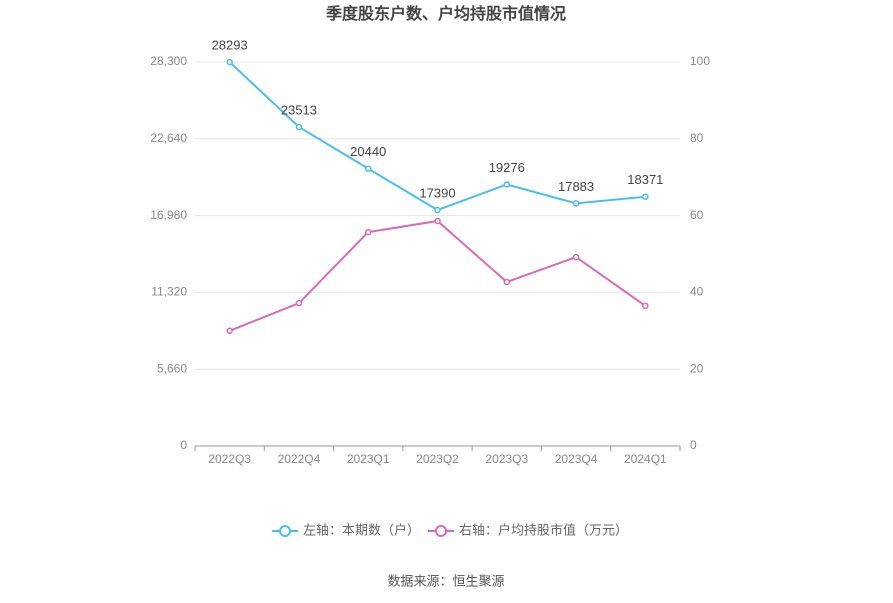  I want to click on y2-tick-label: 60, so click(697, 215).